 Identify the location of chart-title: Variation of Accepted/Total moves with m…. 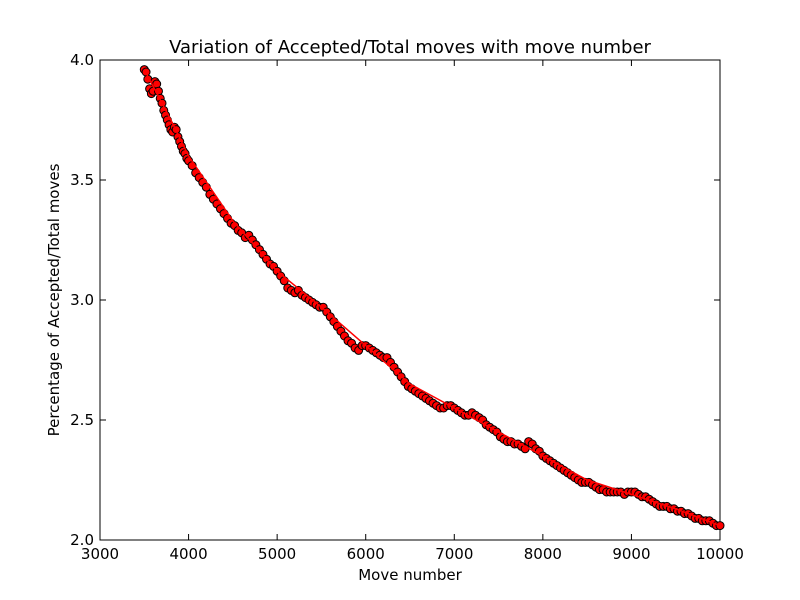
(410, 47).